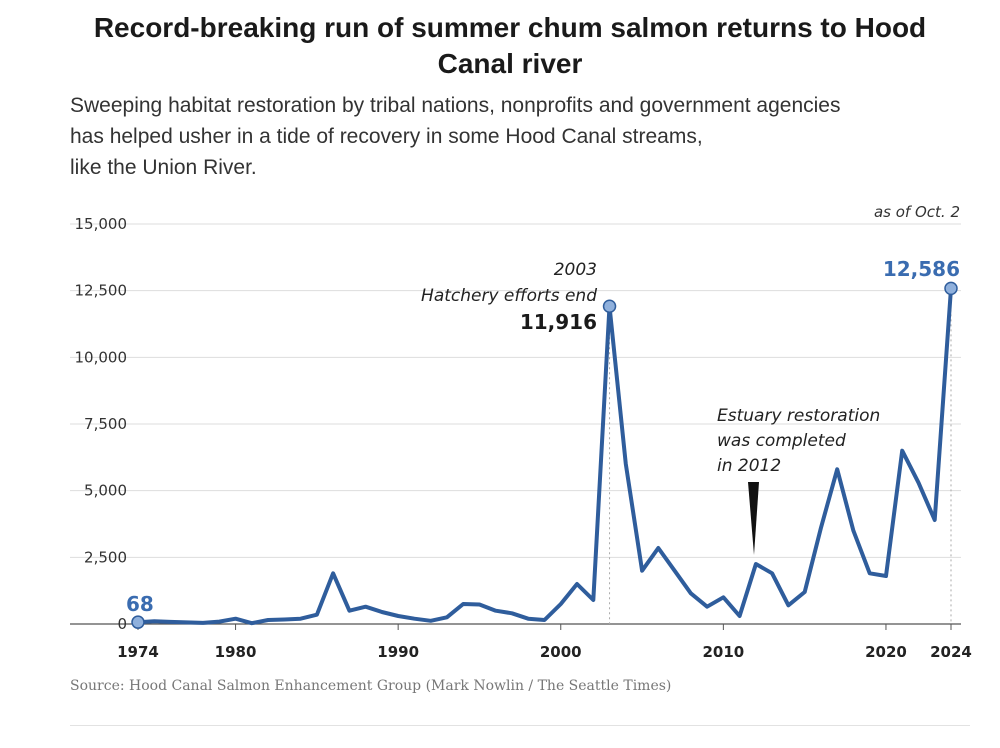 Image resolution: width=1000 pixels, height=748 pixels. I want to click on y-tick-label-0: 0, so click(122, 624).